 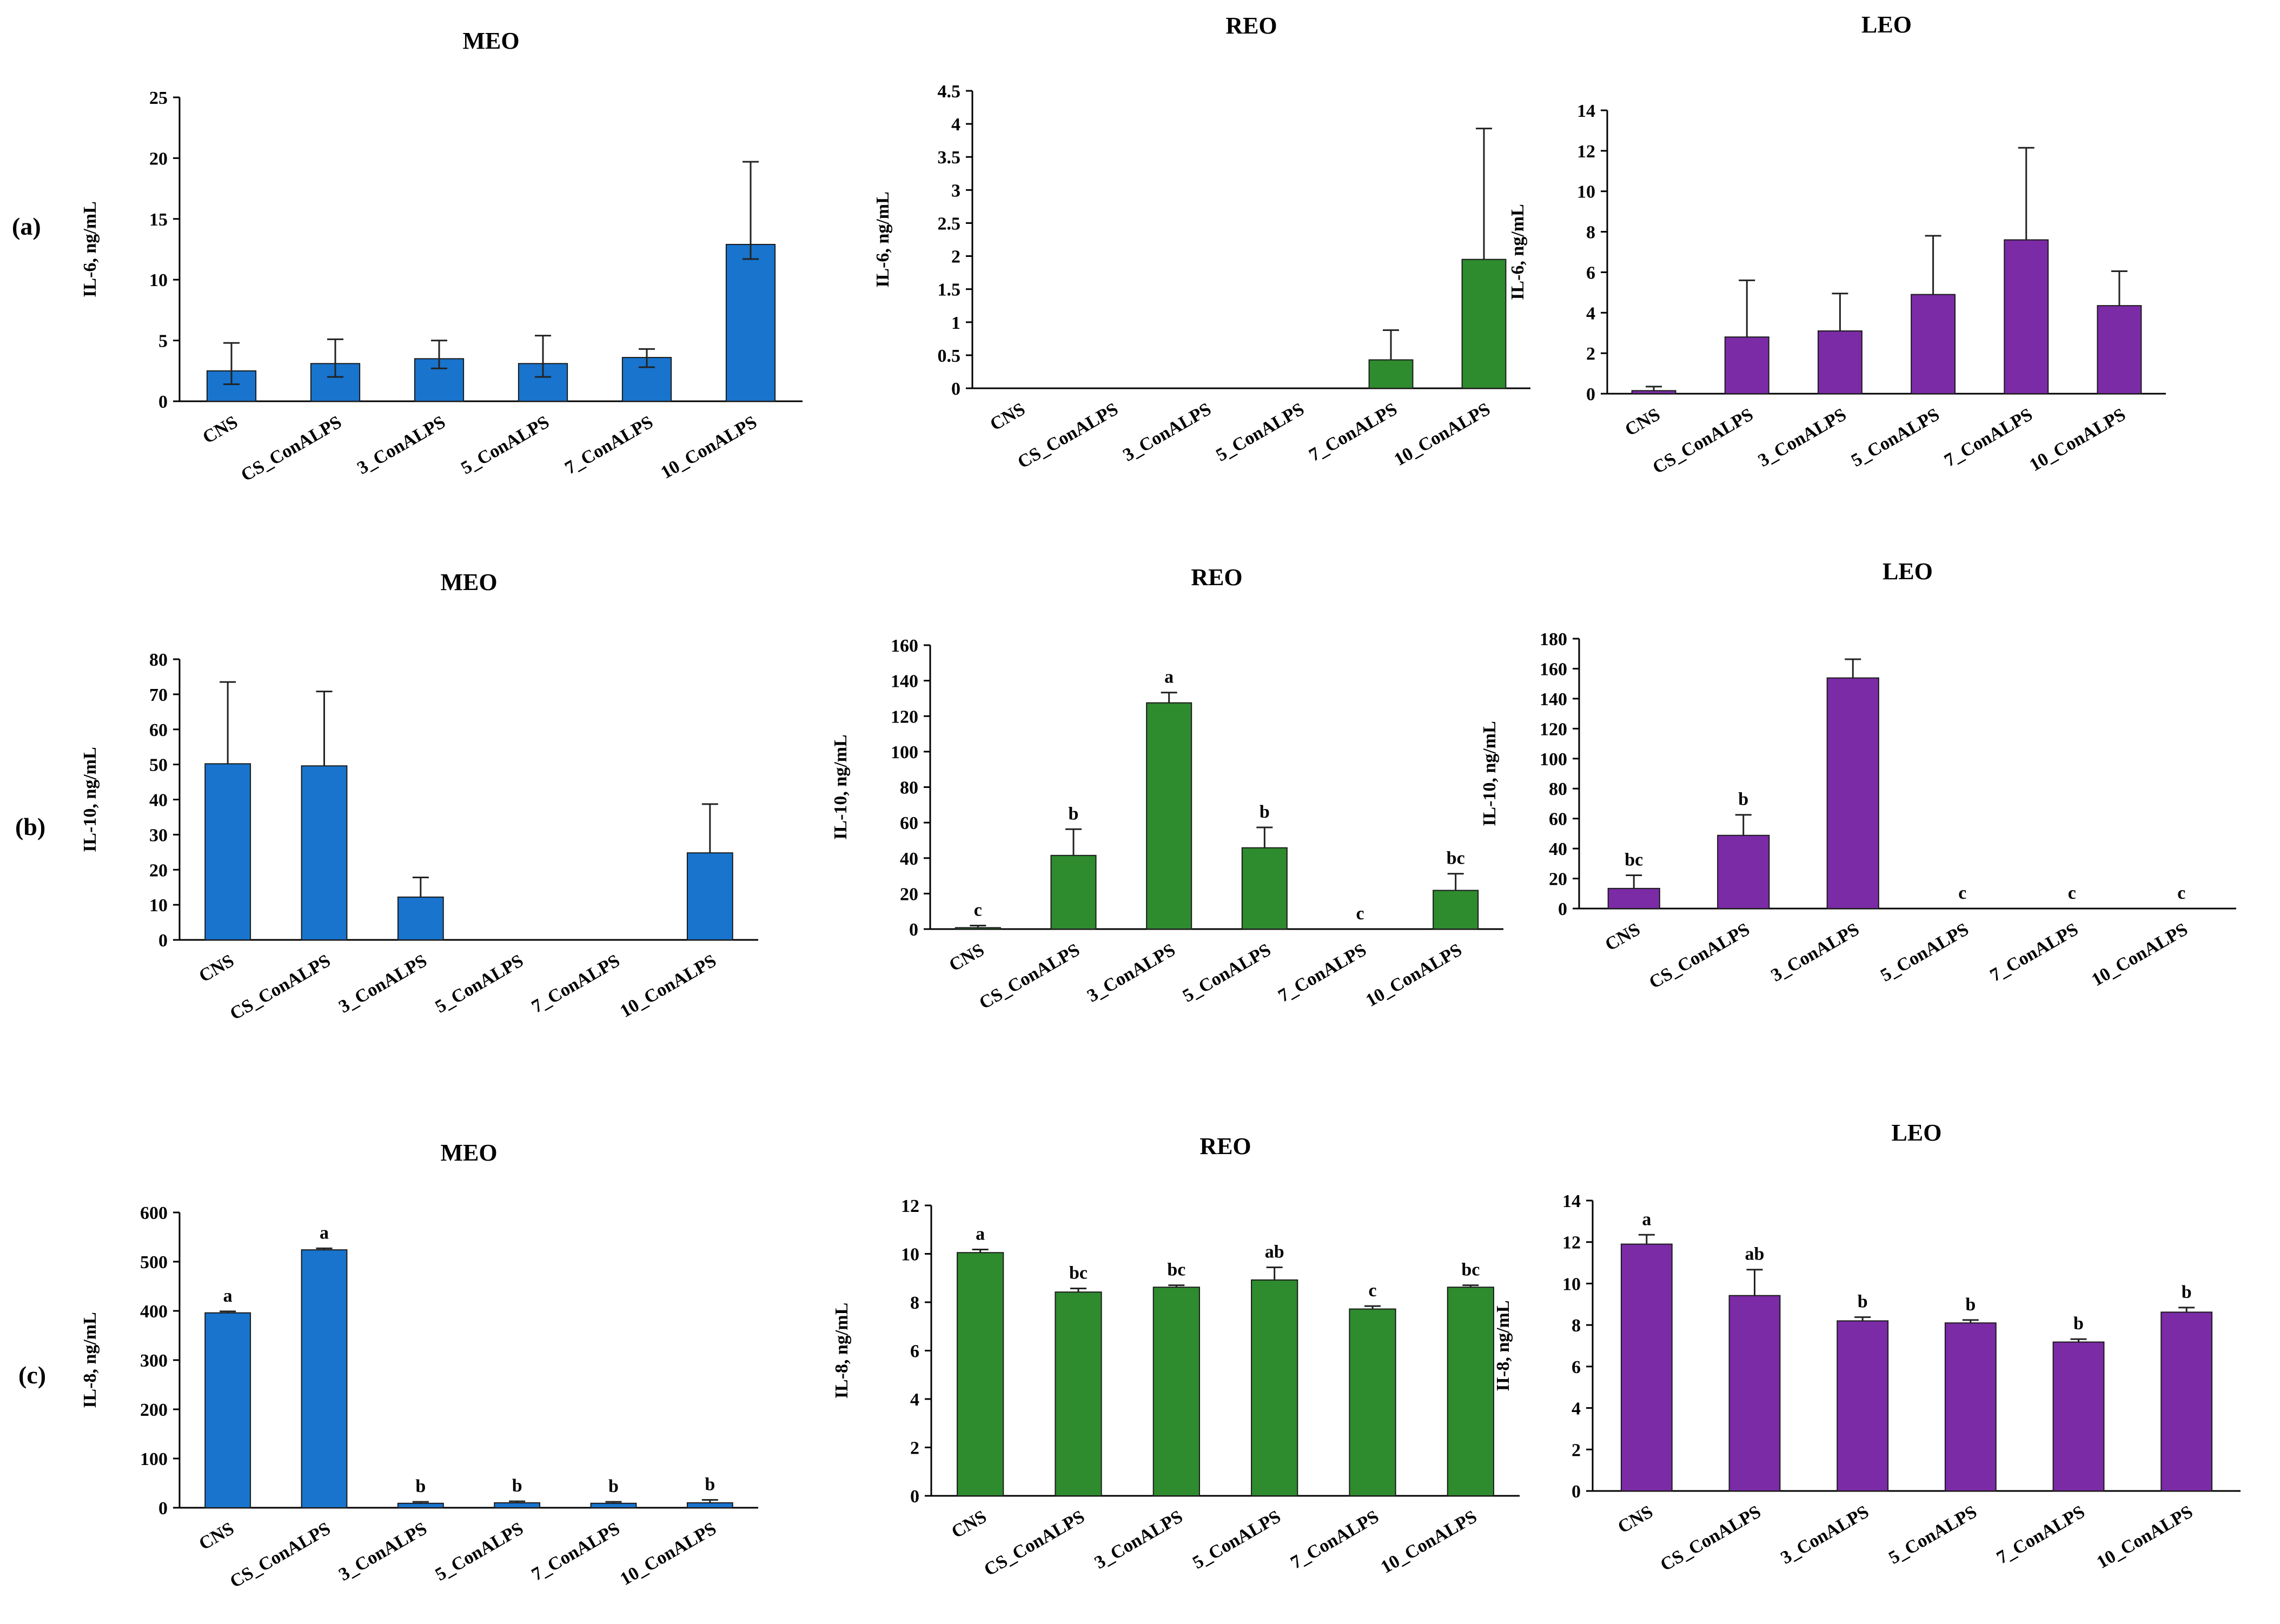 I want to click on c5-letter-2: a, so click(x=1169, y=677).